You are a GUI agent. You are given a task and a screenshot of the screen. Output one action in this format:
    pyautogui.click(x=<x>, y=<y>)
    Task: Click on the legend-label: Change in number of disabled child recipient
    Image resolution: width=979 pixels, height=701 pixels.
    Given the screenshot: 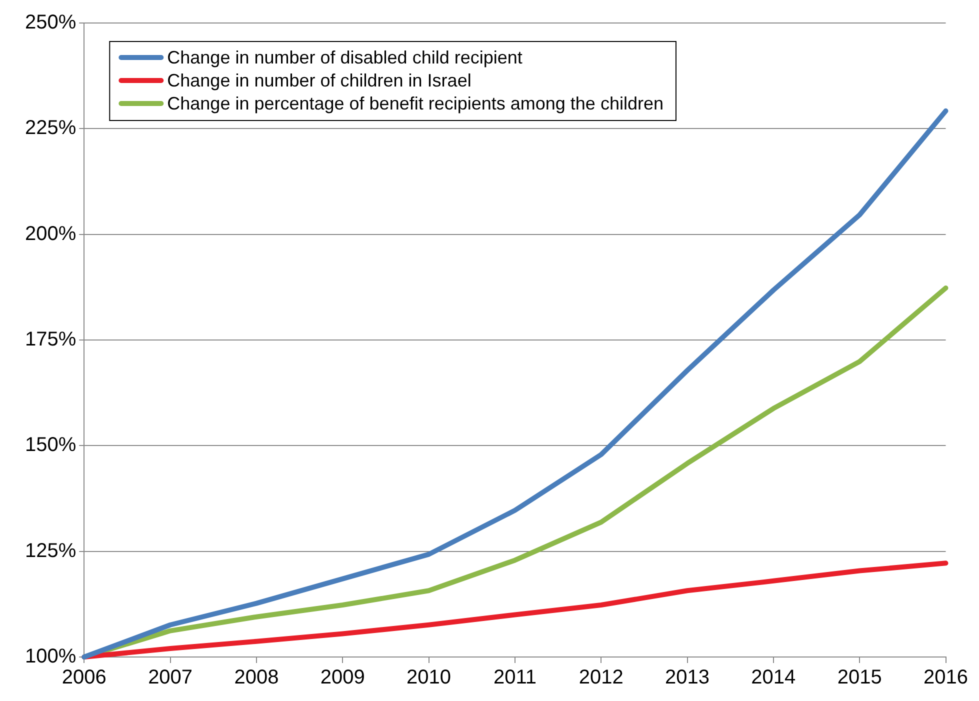 What is the action you would take?
    pyautogui.click(x=344, y=57)
    